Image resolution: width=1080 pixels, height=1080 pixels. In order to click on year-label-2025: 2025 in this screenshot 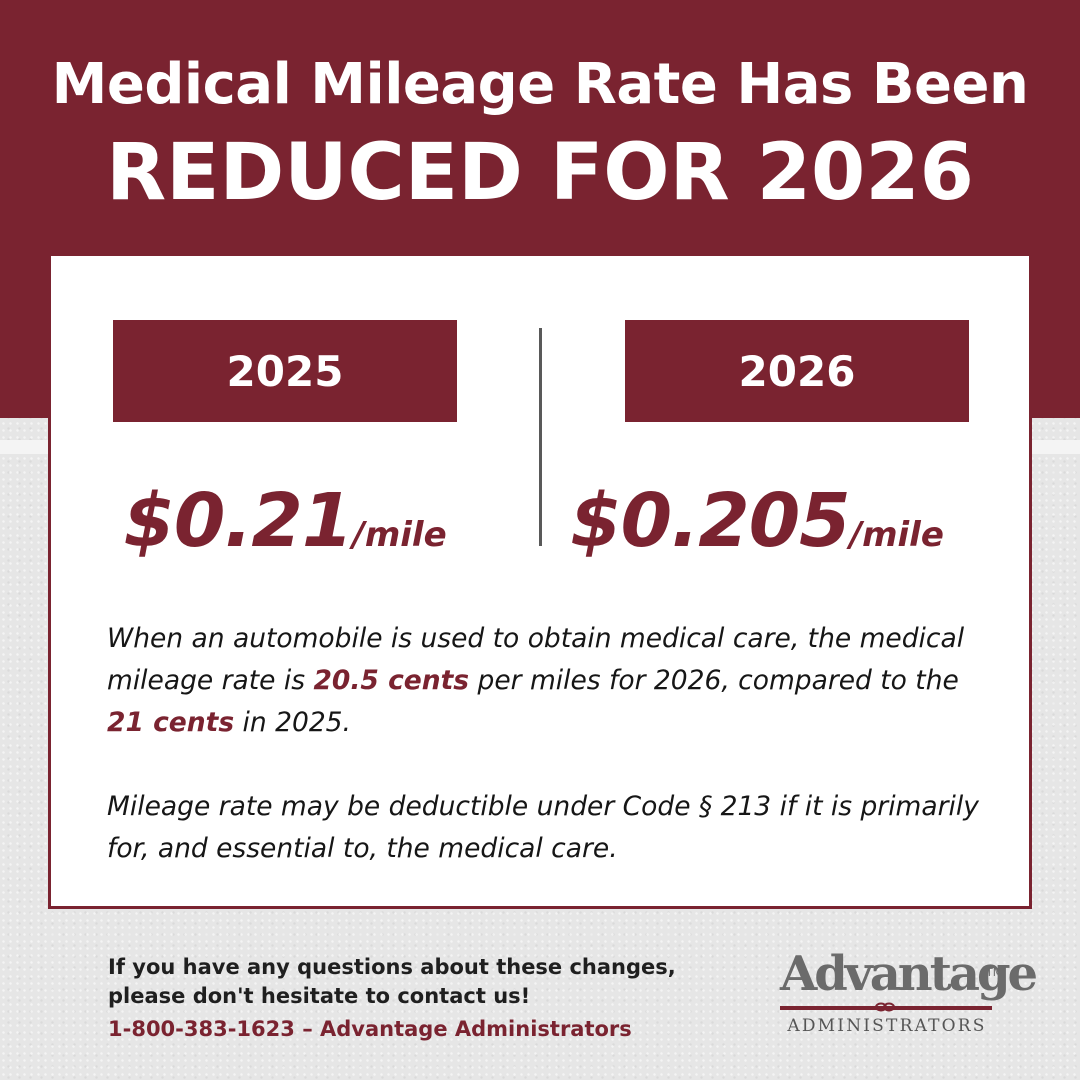, I will do `click(285, 371)`.